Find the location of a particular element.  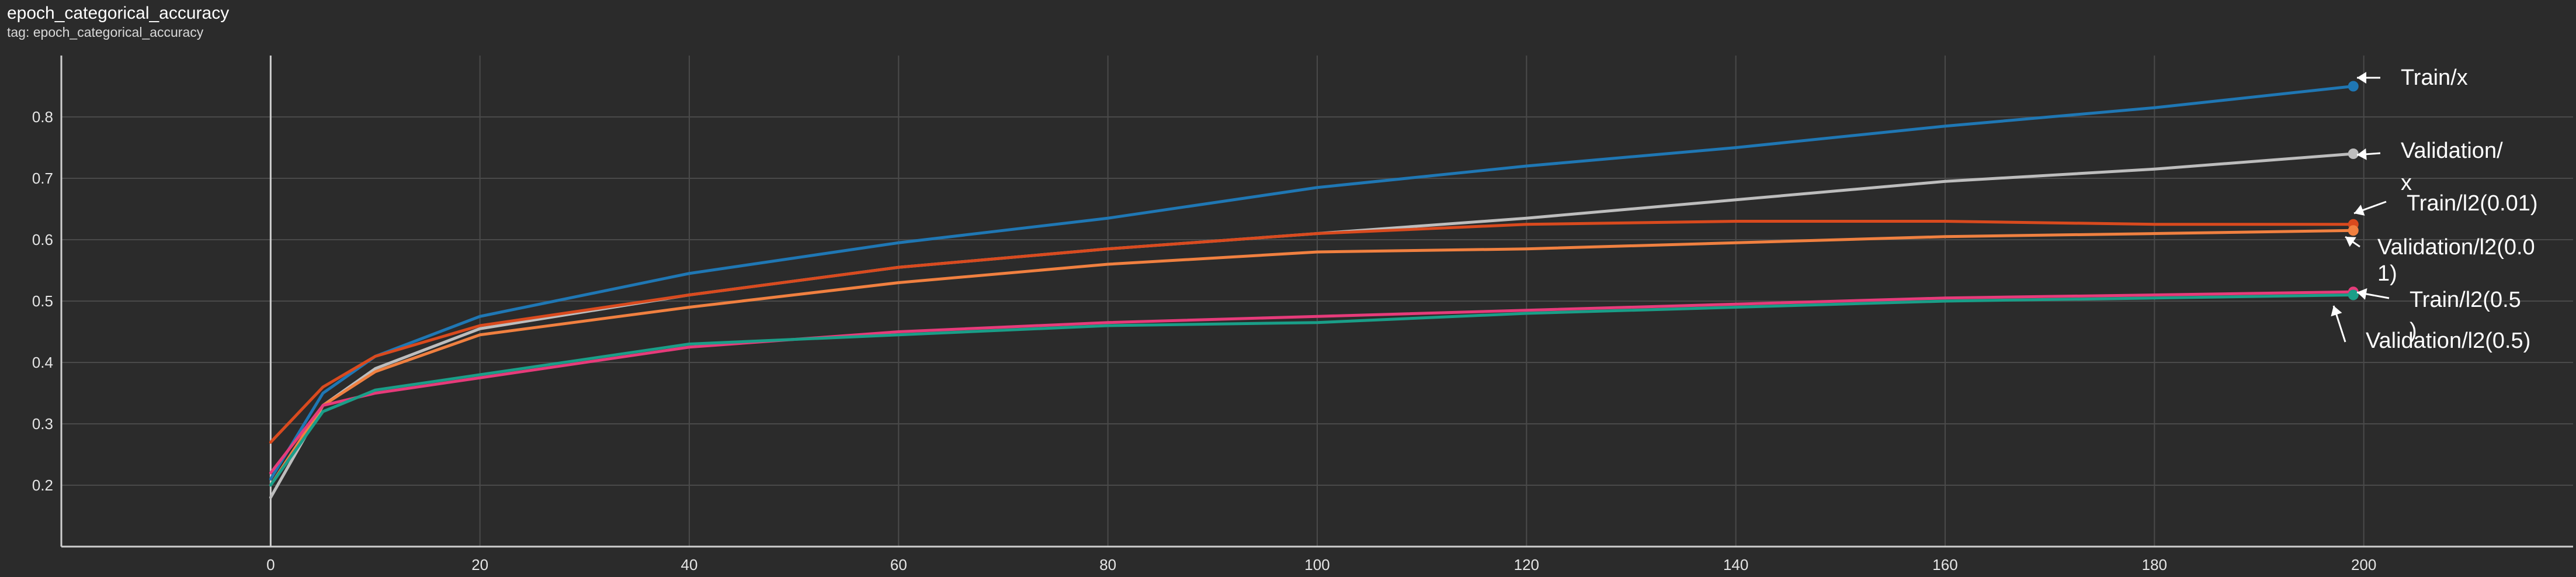

series-endpoints is located at coordinates (2353, 191).